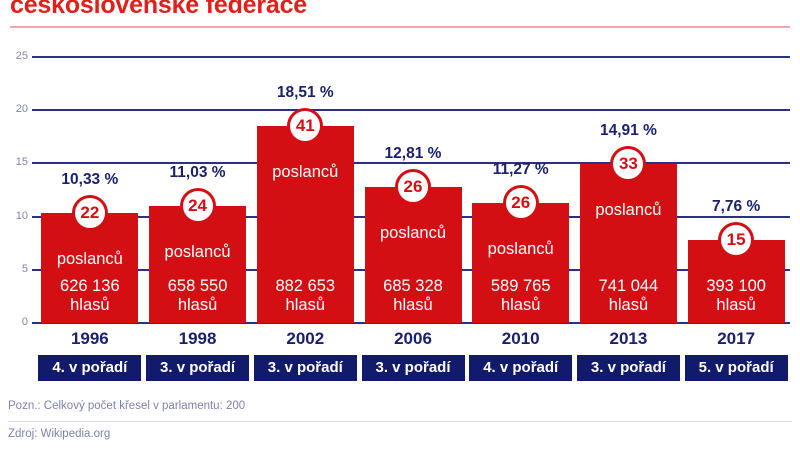  I want to click on votes-number: 882 653, so click(305, 286).